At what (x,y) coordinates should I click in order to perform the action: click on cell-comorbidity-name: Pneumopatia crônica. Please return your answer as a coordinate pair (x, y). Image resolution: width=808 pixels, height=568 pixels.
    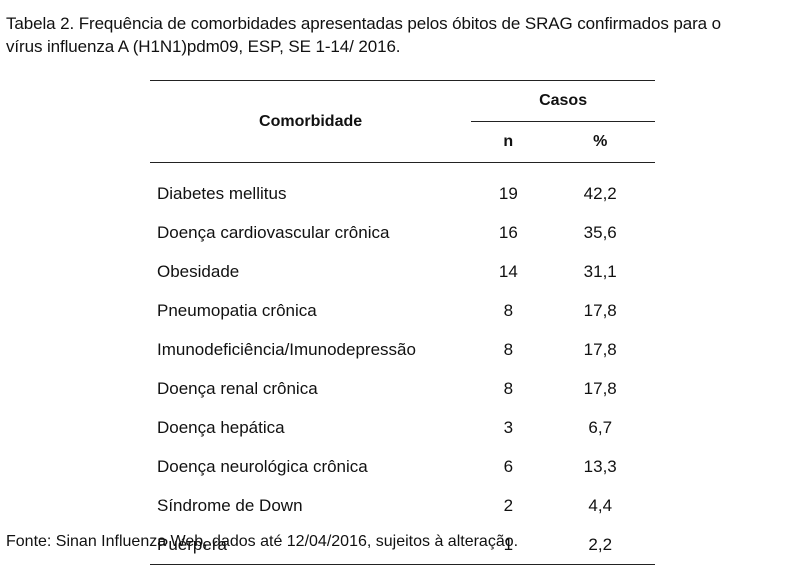
    Looking at the image, I should click on (237, 310).